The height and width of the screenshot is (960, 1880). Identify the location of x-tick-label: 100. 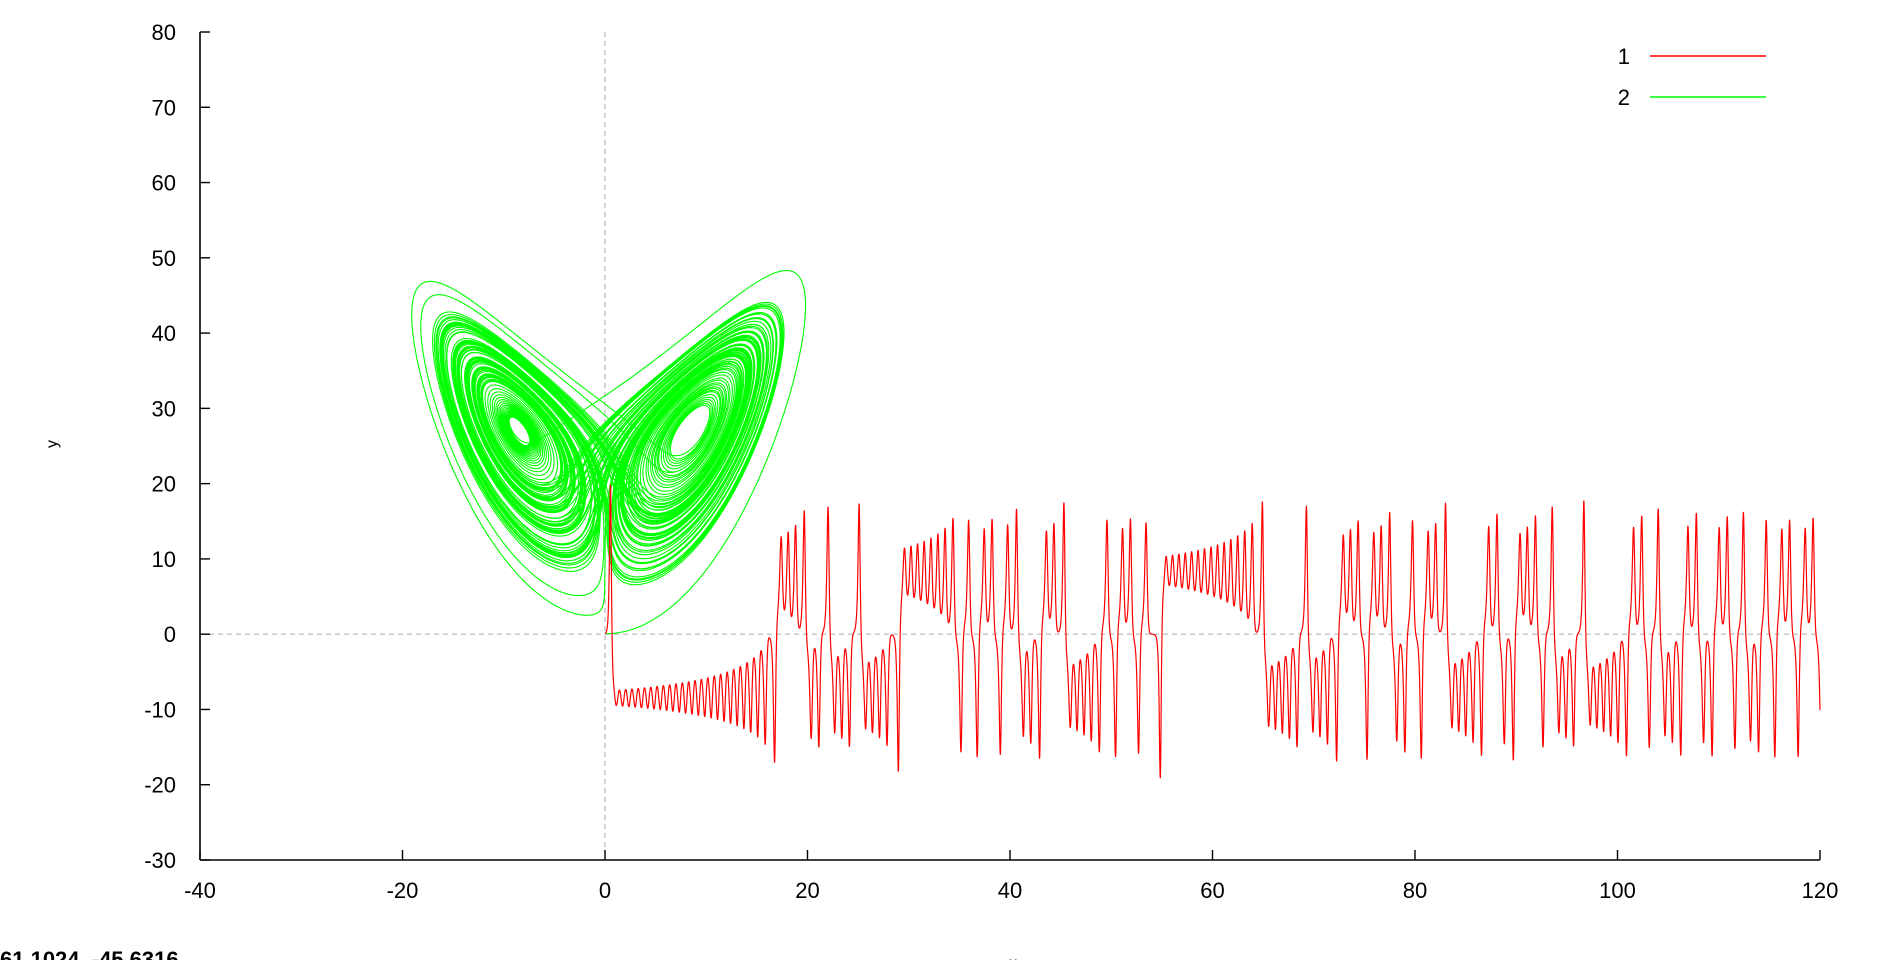
(1617, 890).